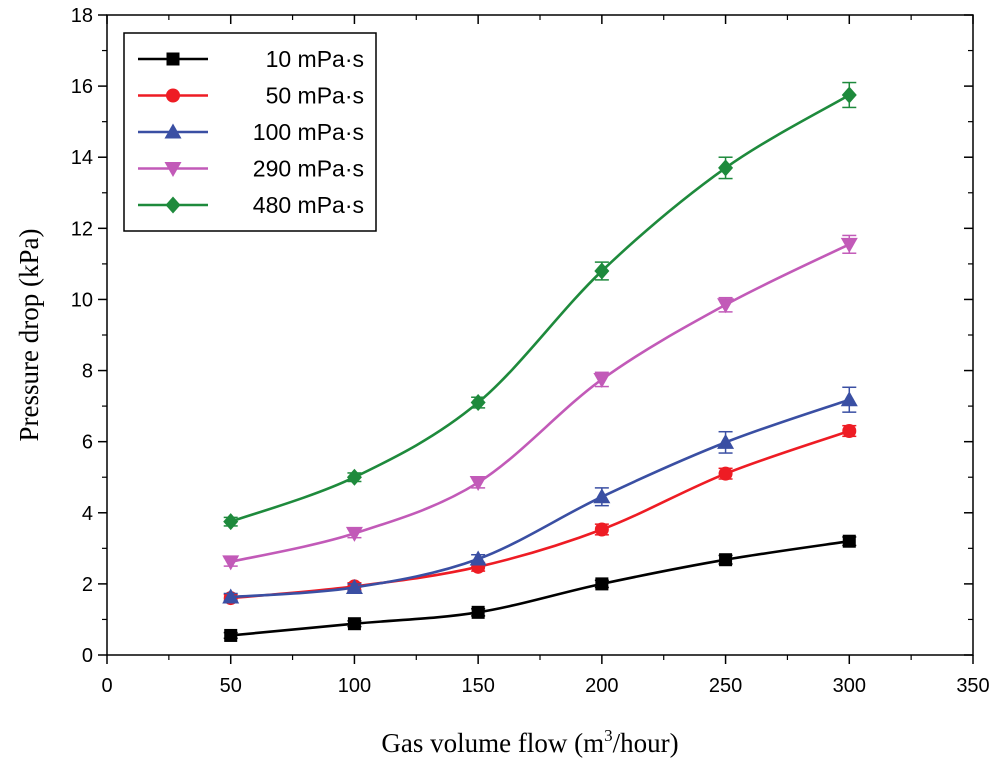  I want to click on x-tick-label: 200, so click(601, 686).